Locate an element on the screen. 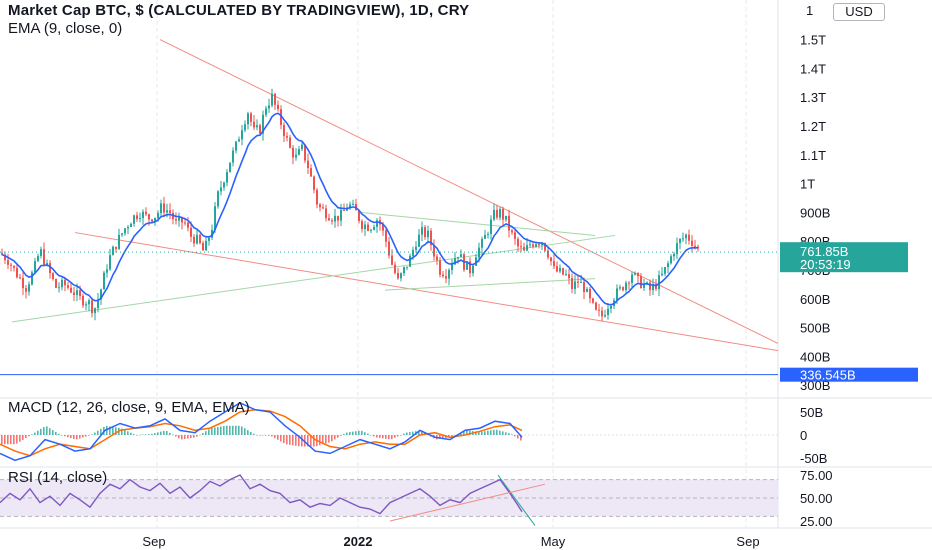 The width and height of the screenshot is (932, 550). macd-line is located at coordinates (261, 431).